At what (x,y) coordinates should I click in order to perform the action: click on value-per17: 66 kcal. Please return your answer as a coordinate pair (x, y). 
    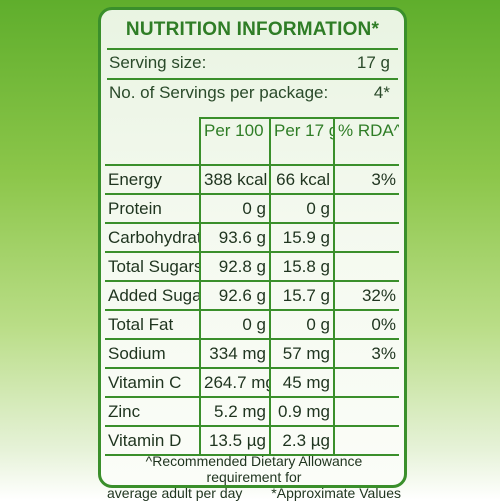
    Looking at the image, I should click on (302, 179).